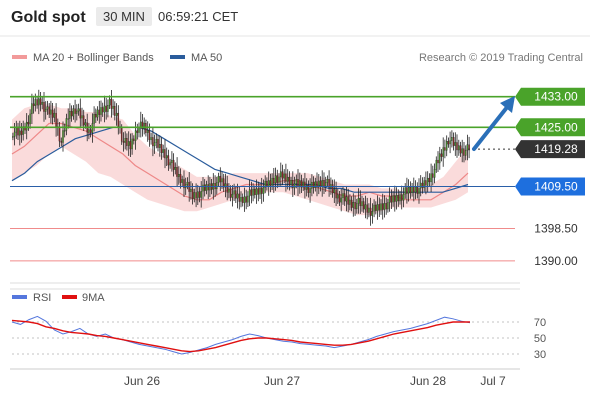 The image size is (590, 400). I want to click on time-axis-label: Jun 28, so click(428, 381).